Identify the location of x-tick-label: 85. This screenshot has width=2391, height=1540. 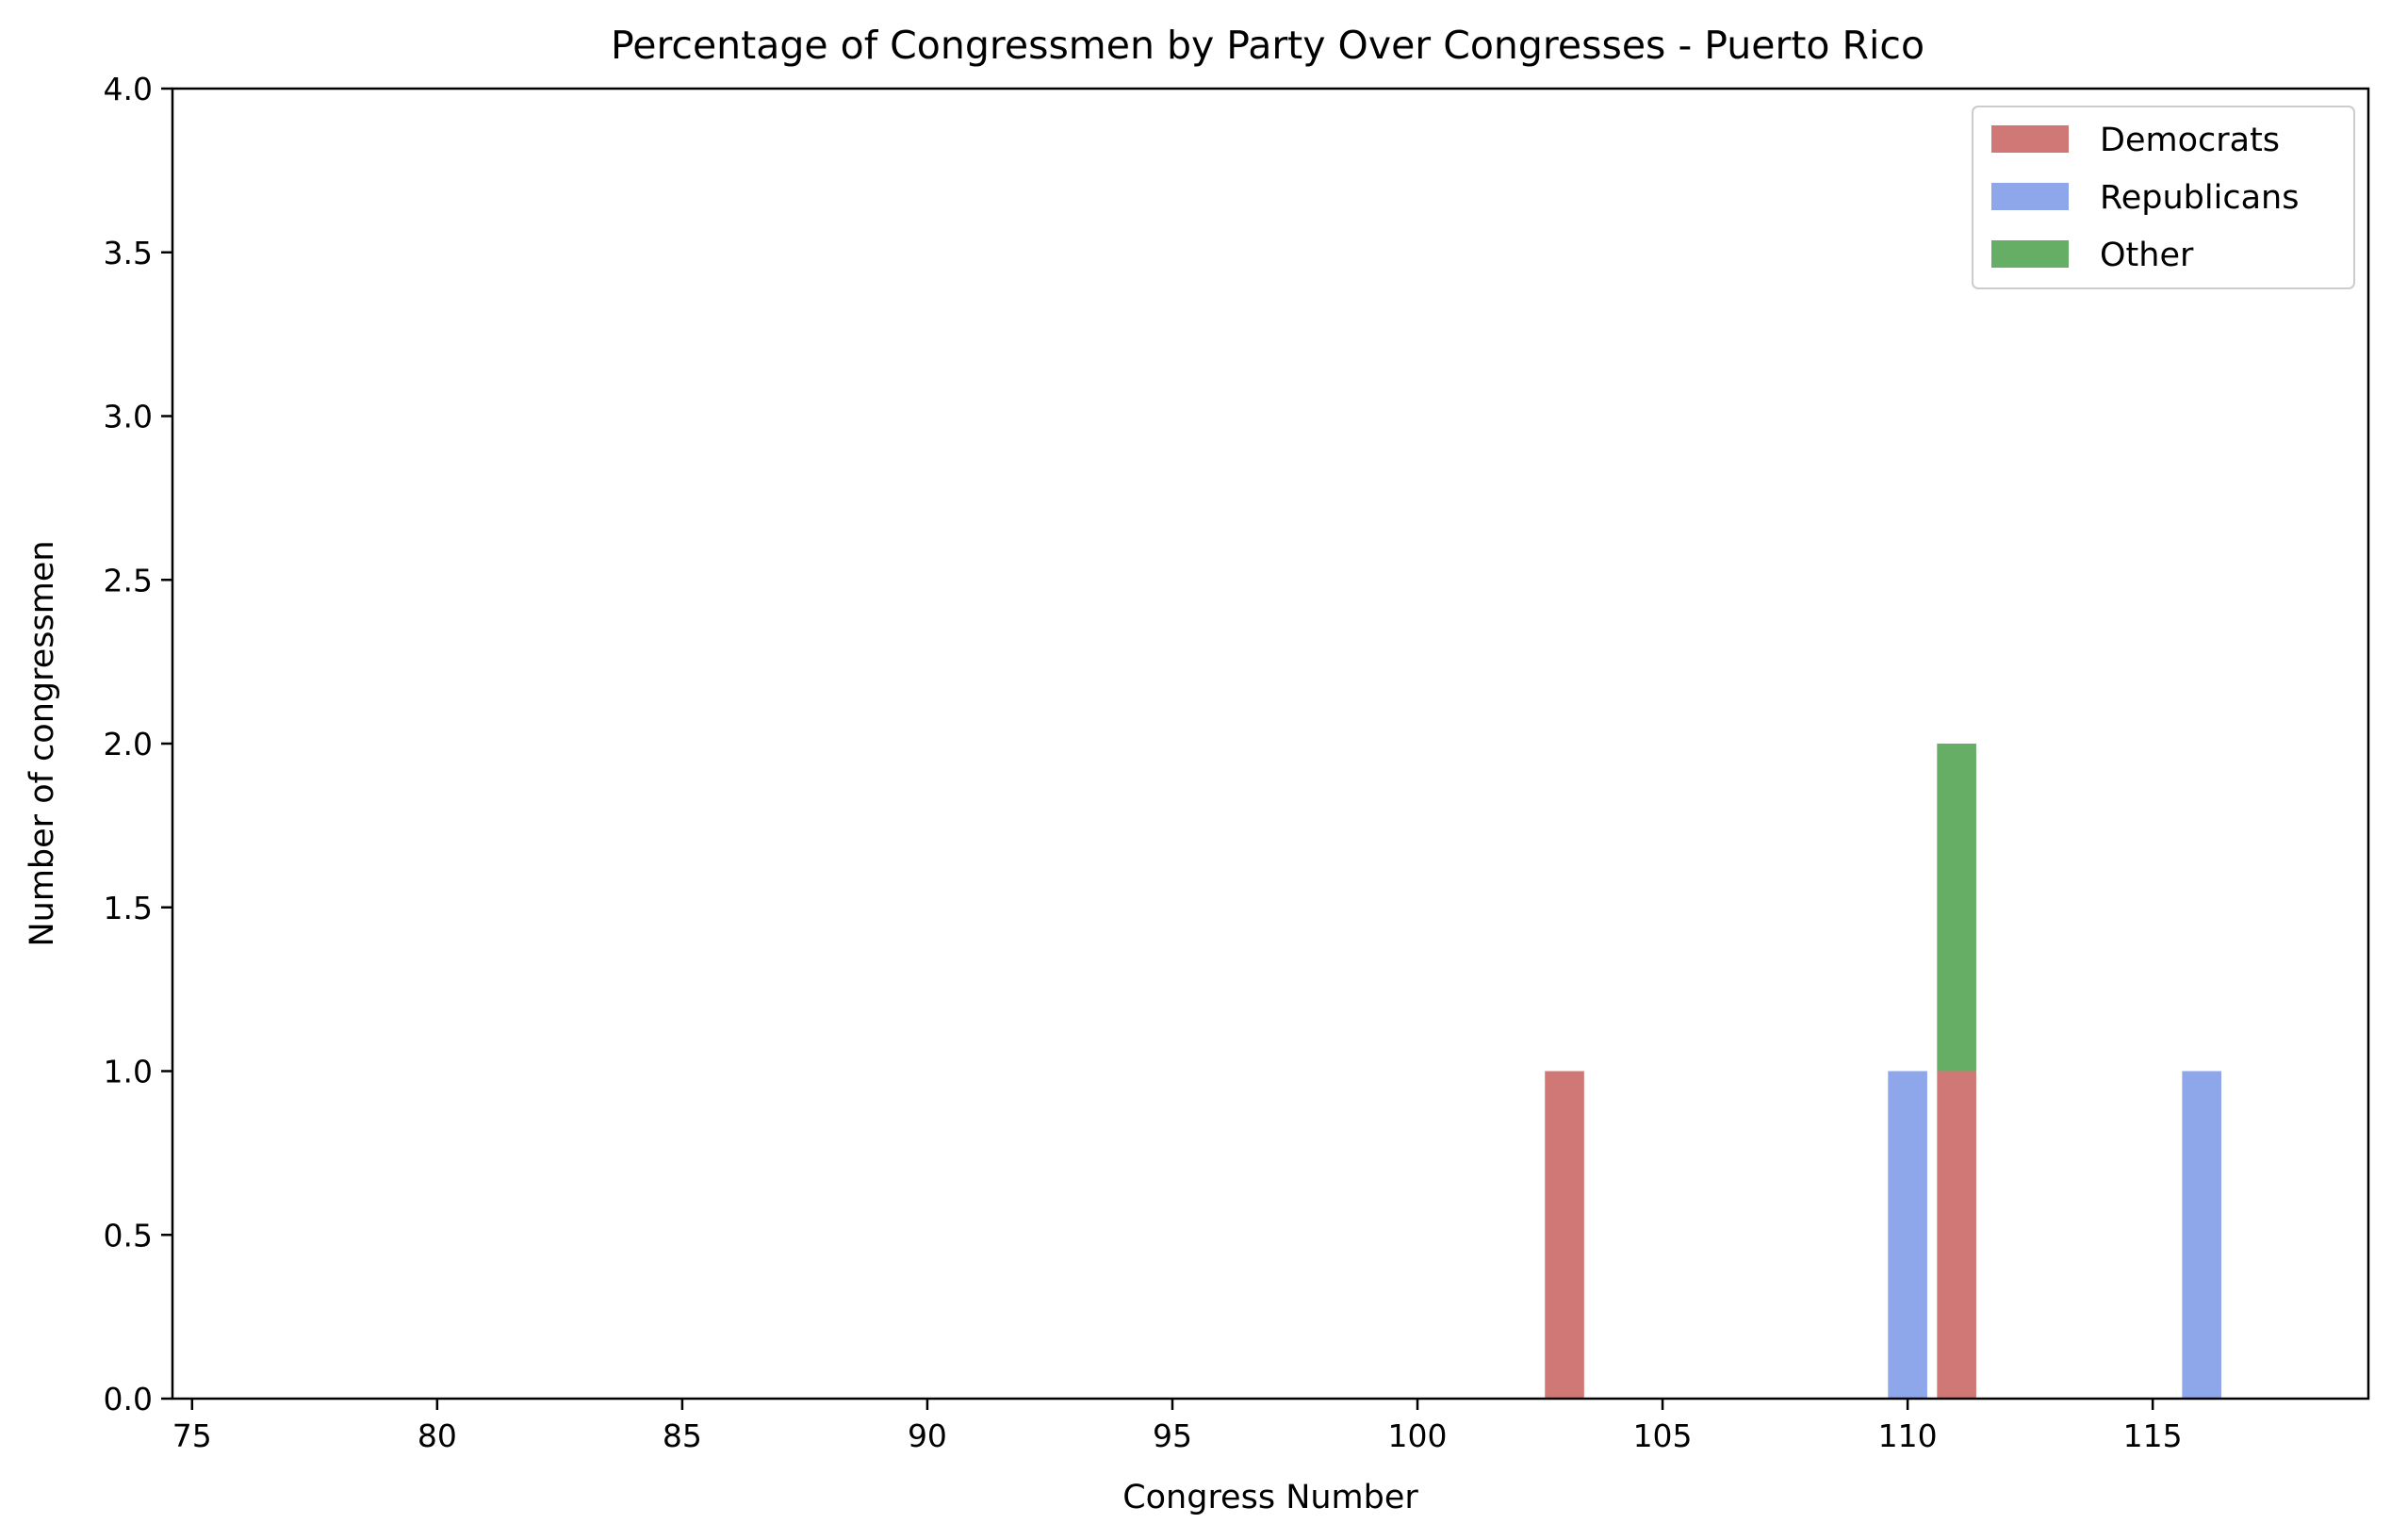
(682, 1435).